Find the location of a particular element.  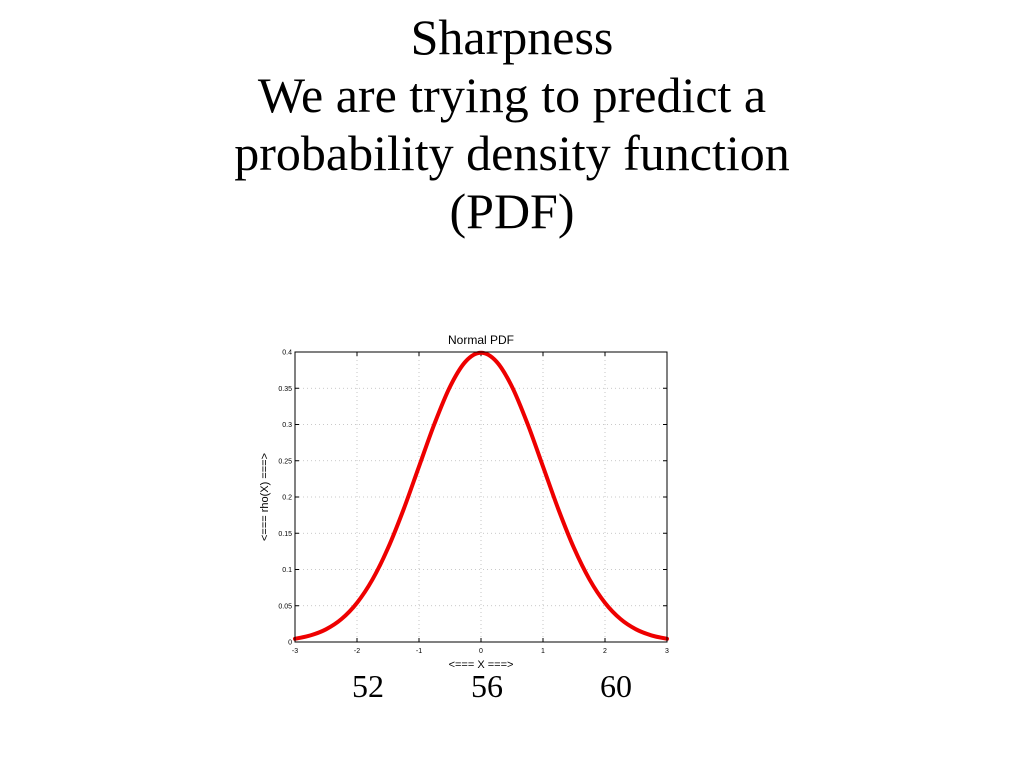

y-tick-label: 0.25 is located at coordinates (285, 461).